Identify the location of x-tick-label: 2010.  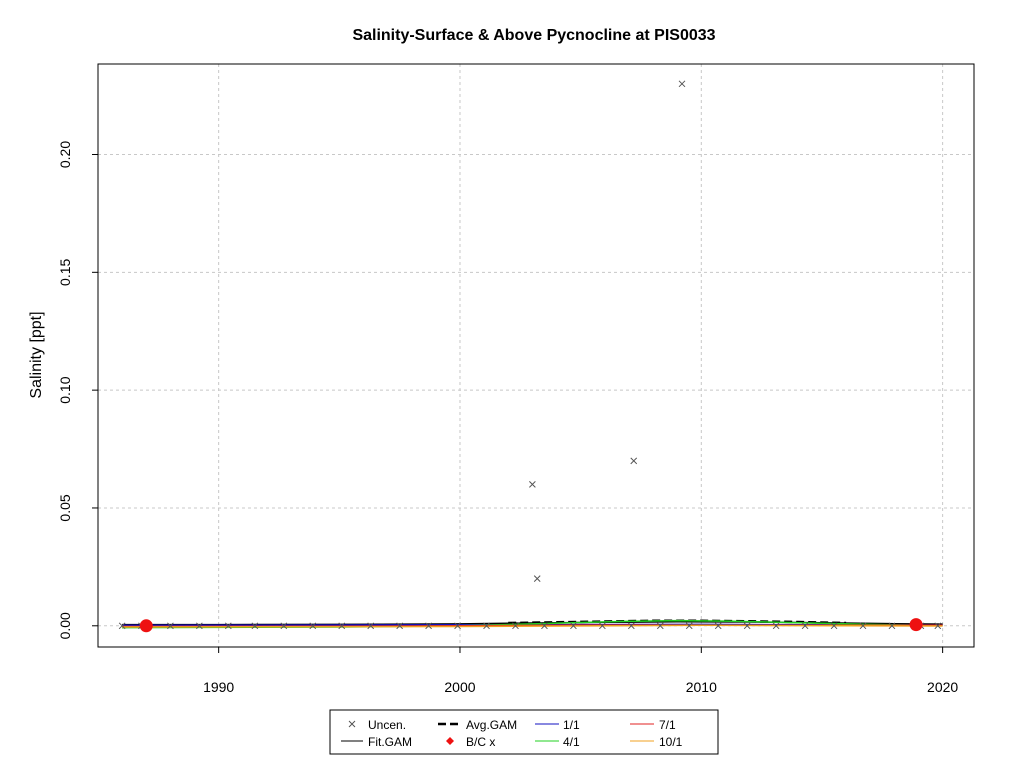
(701, 687).